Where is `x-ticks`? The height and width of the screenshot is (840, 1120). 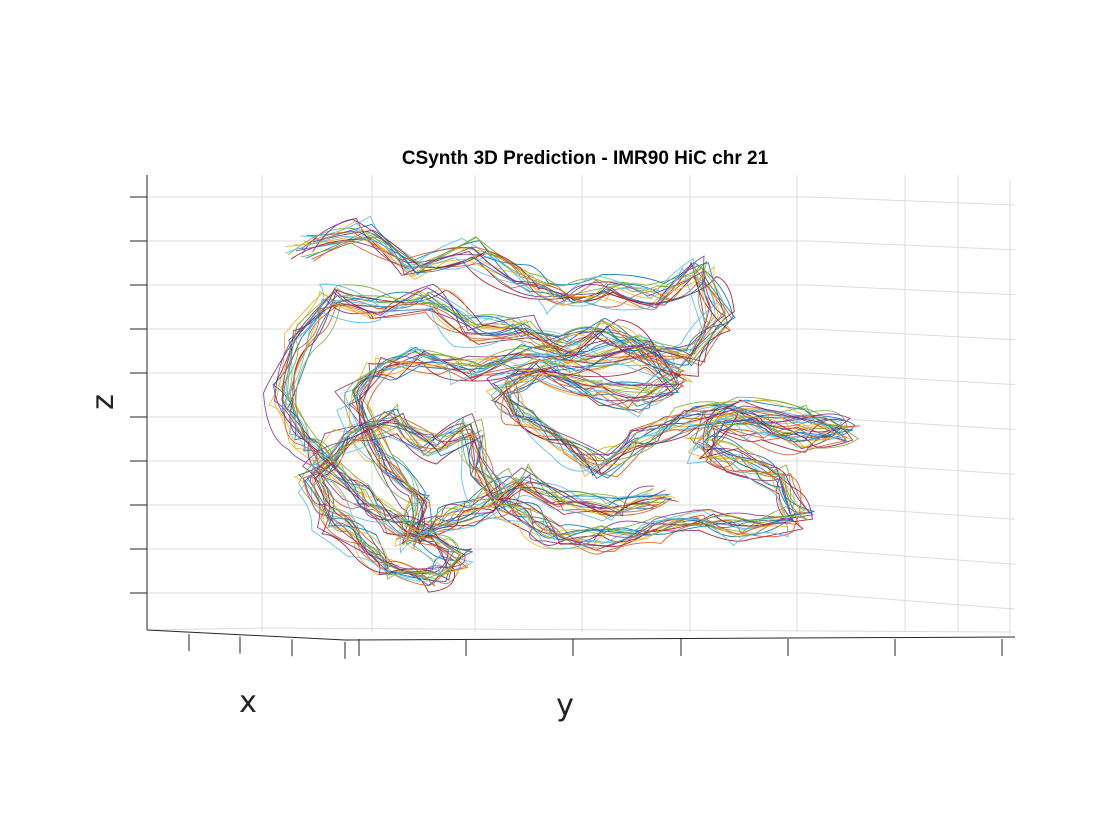 x-ticks is located at coordinates (267, 646).